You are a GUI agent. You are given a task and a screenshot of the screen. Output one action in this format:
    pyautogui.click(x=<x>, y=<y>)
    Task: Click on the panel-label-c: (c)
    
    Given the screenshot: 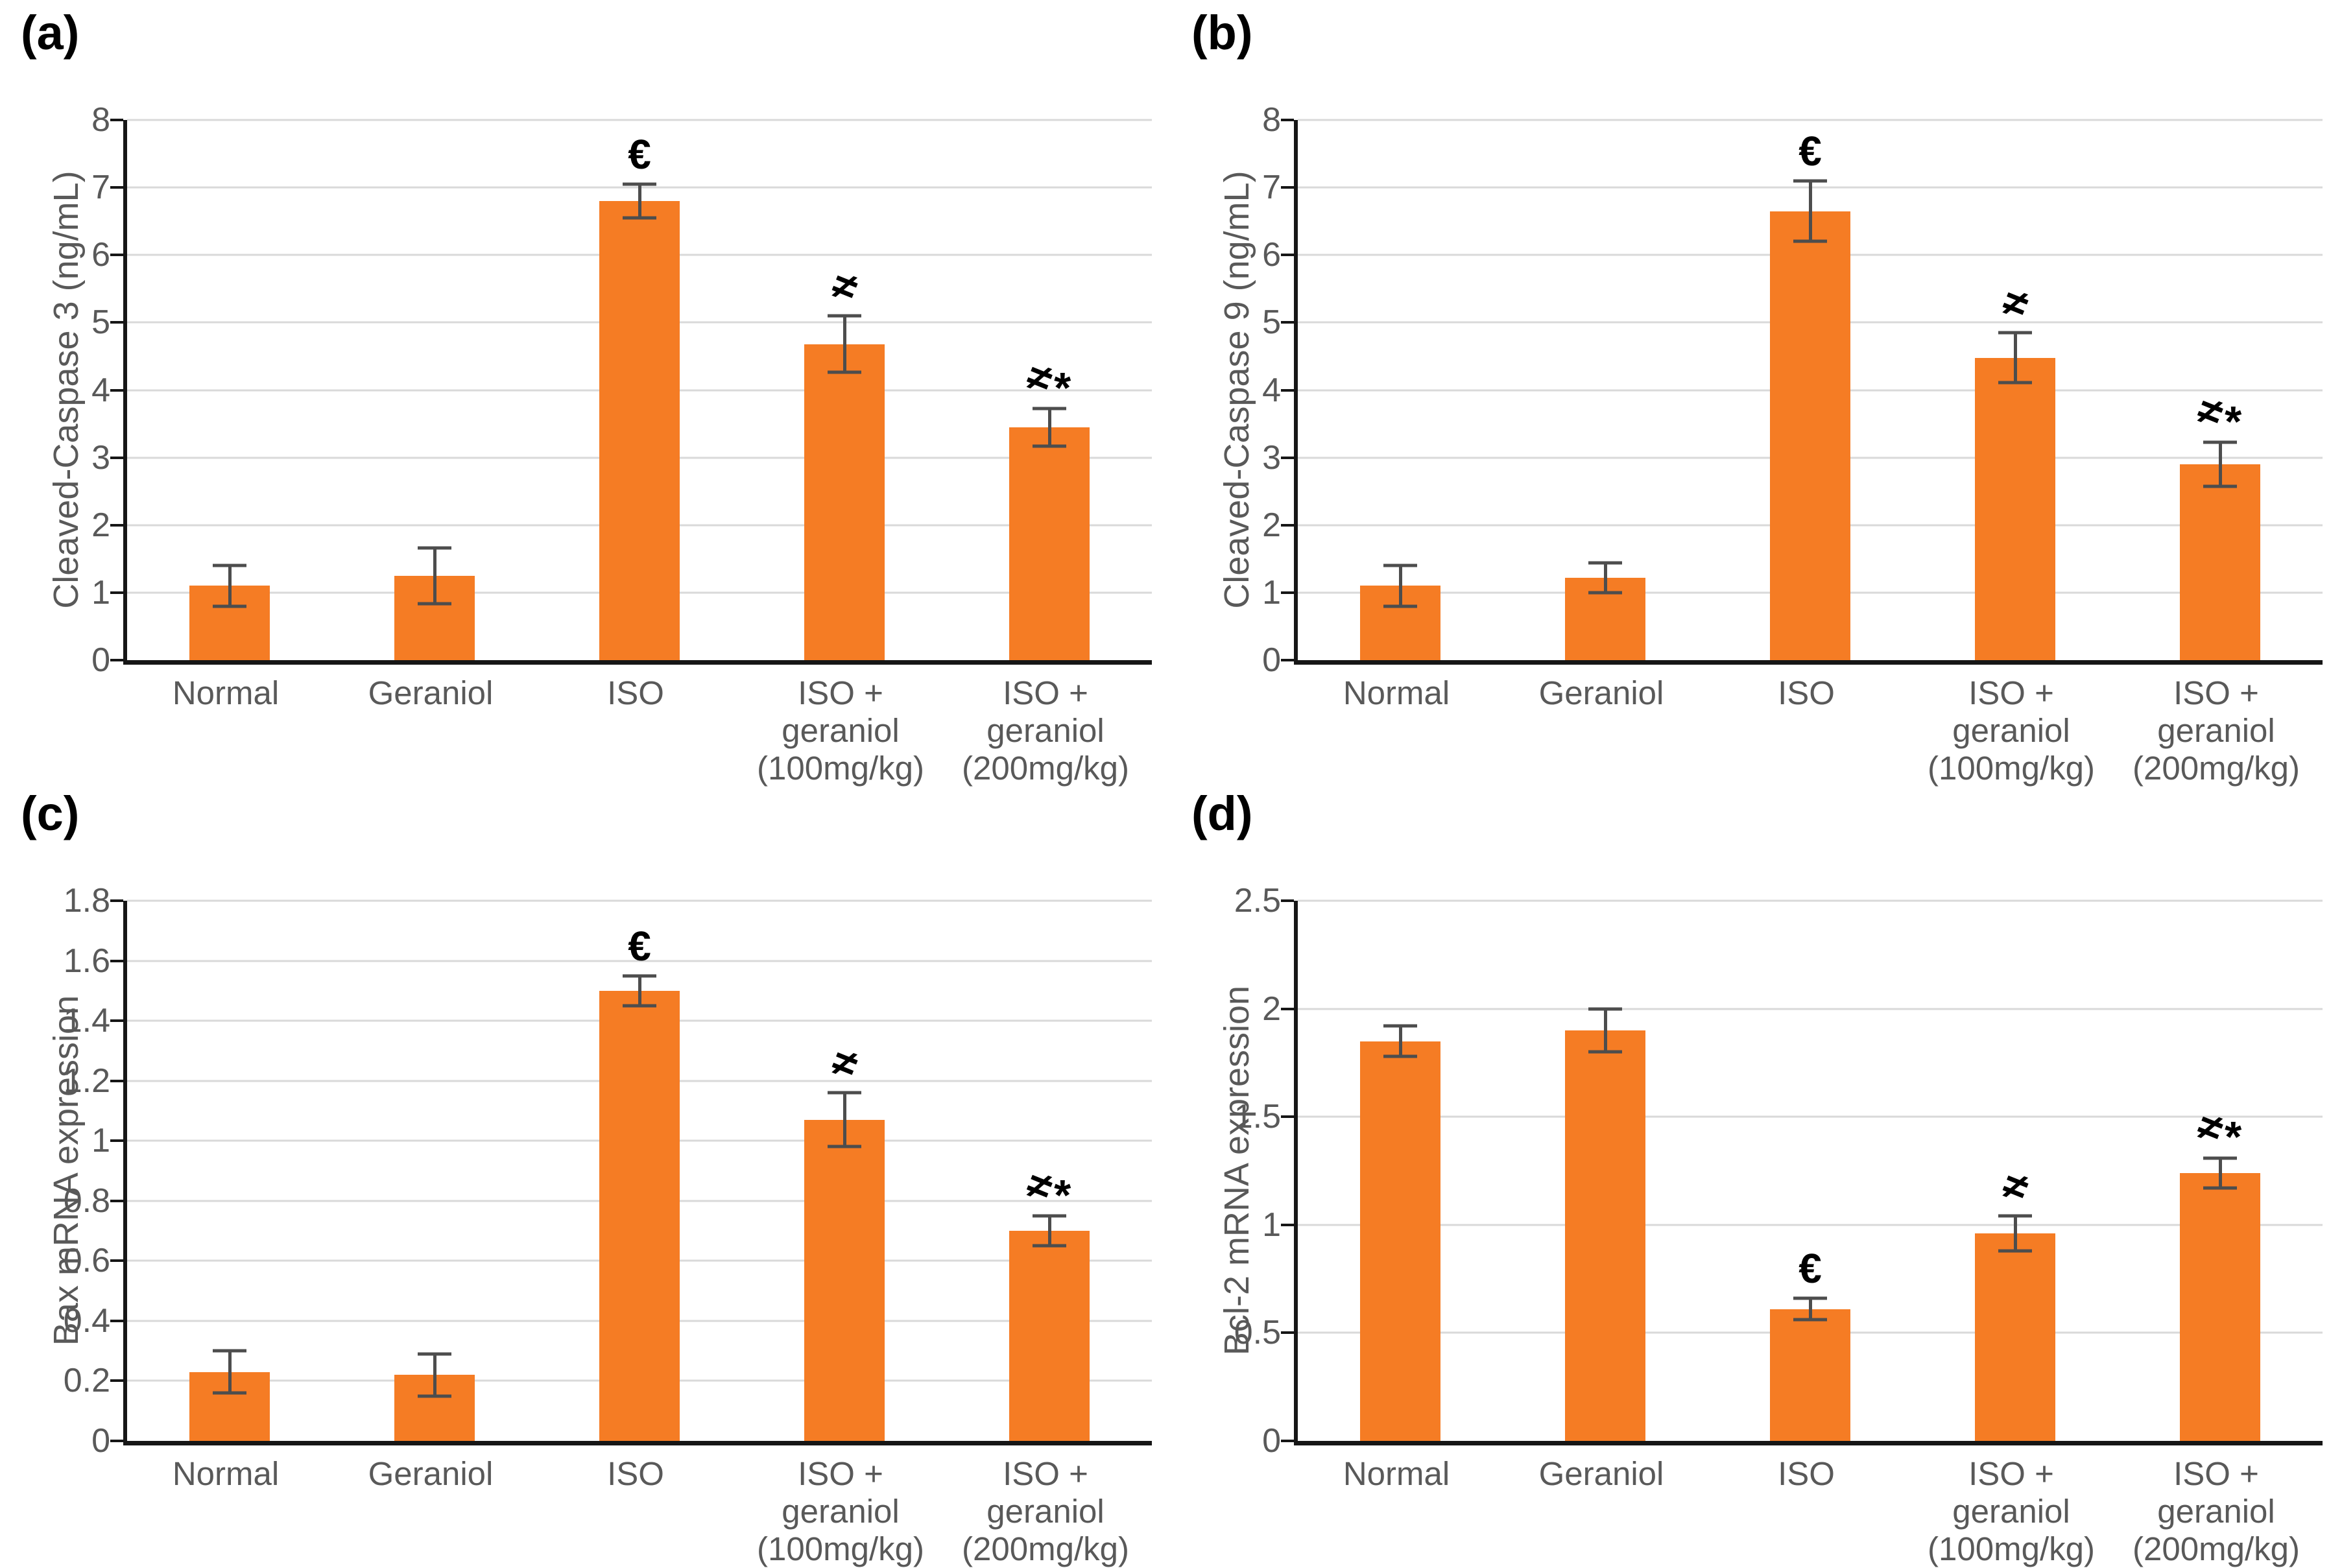 What is the action you would take?
    pyautogui.click(x=50, y=813)
    